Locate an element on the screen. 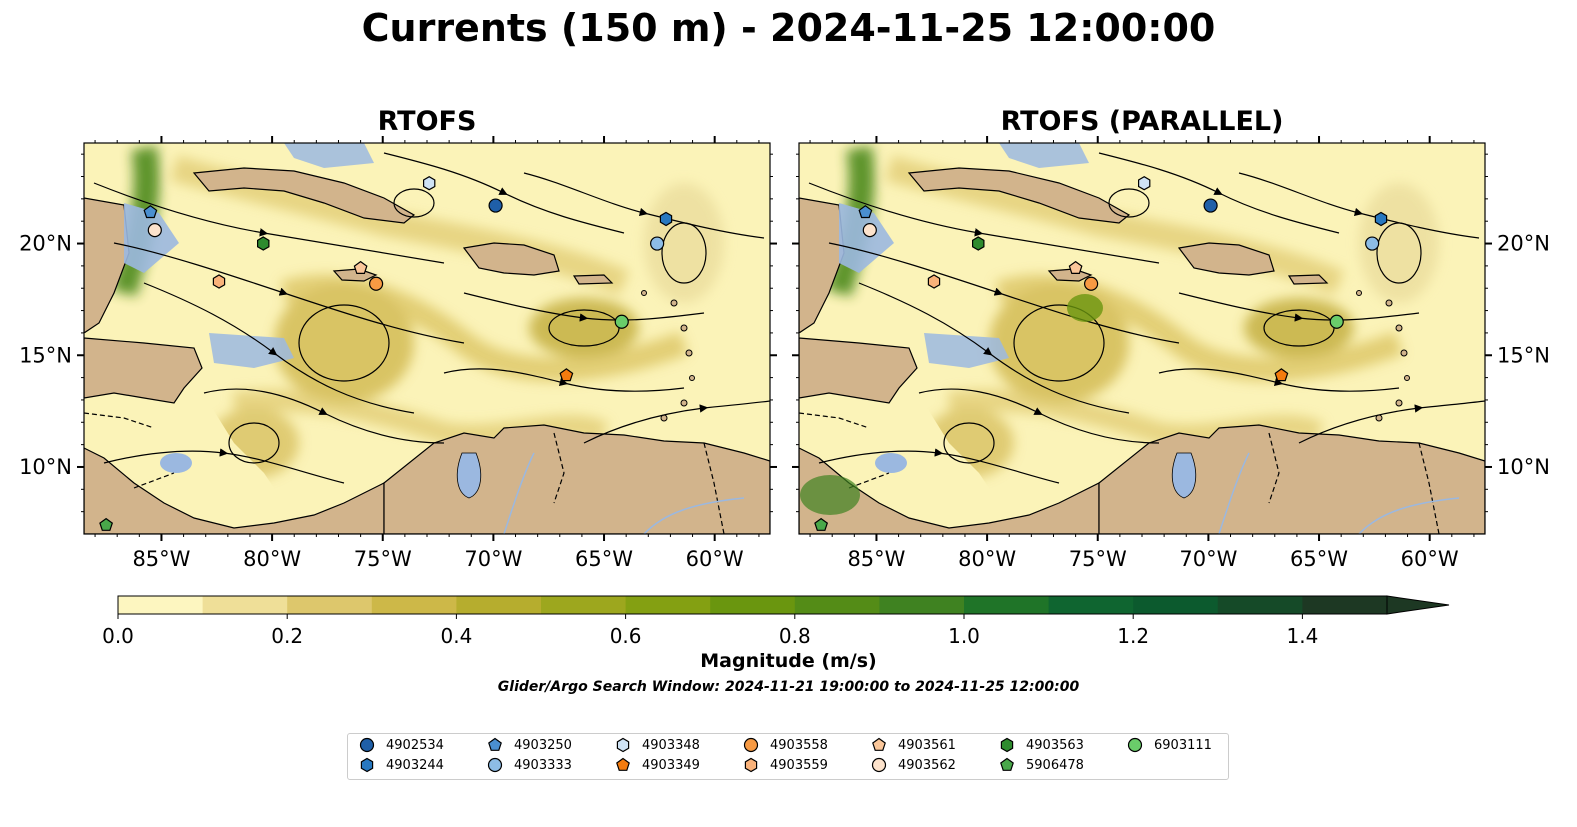  colorbar-tick-label: 0.8 is located at coordinates (795, 636).